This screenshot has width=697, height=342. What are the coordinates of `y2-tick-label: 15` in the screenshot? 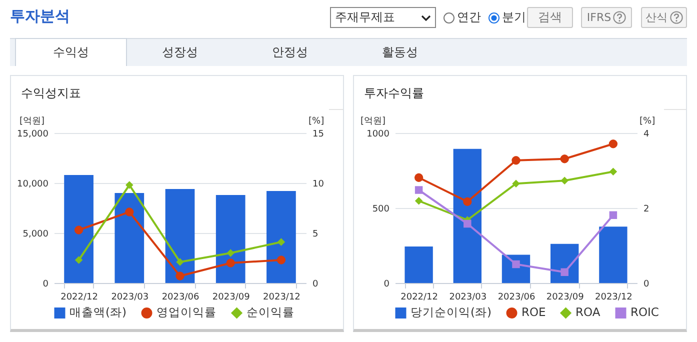 It's located at (318, 135).